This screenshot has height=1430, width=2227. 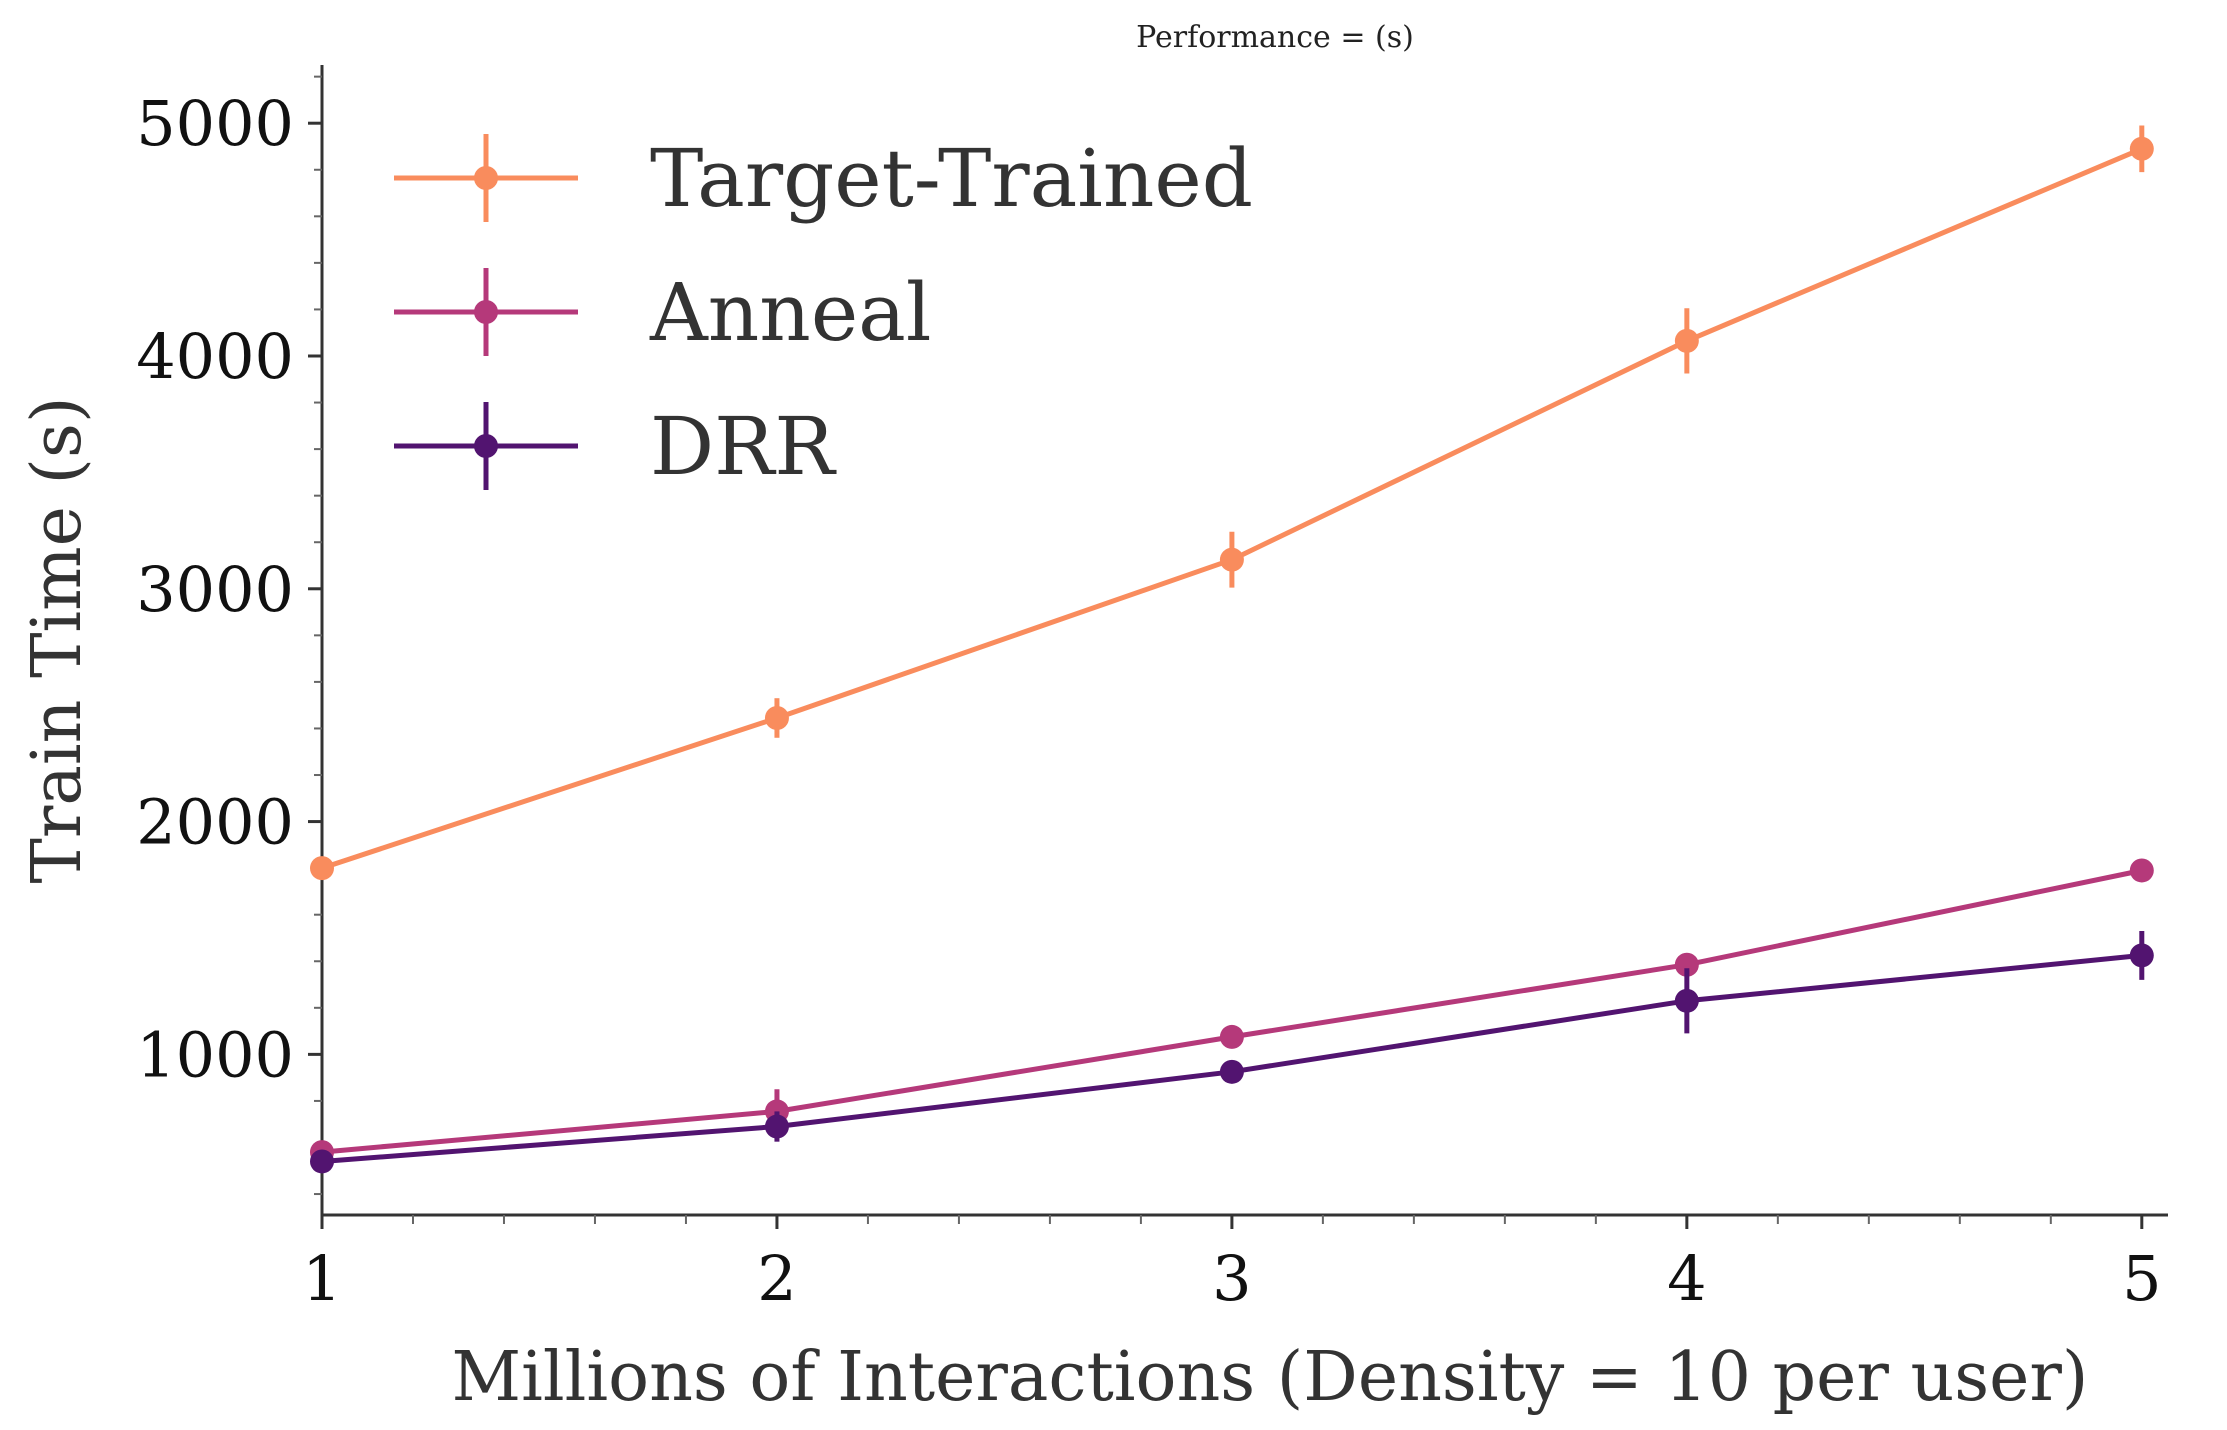 I want to click on y-tick-label: 4000, so click(x=215, y=356).